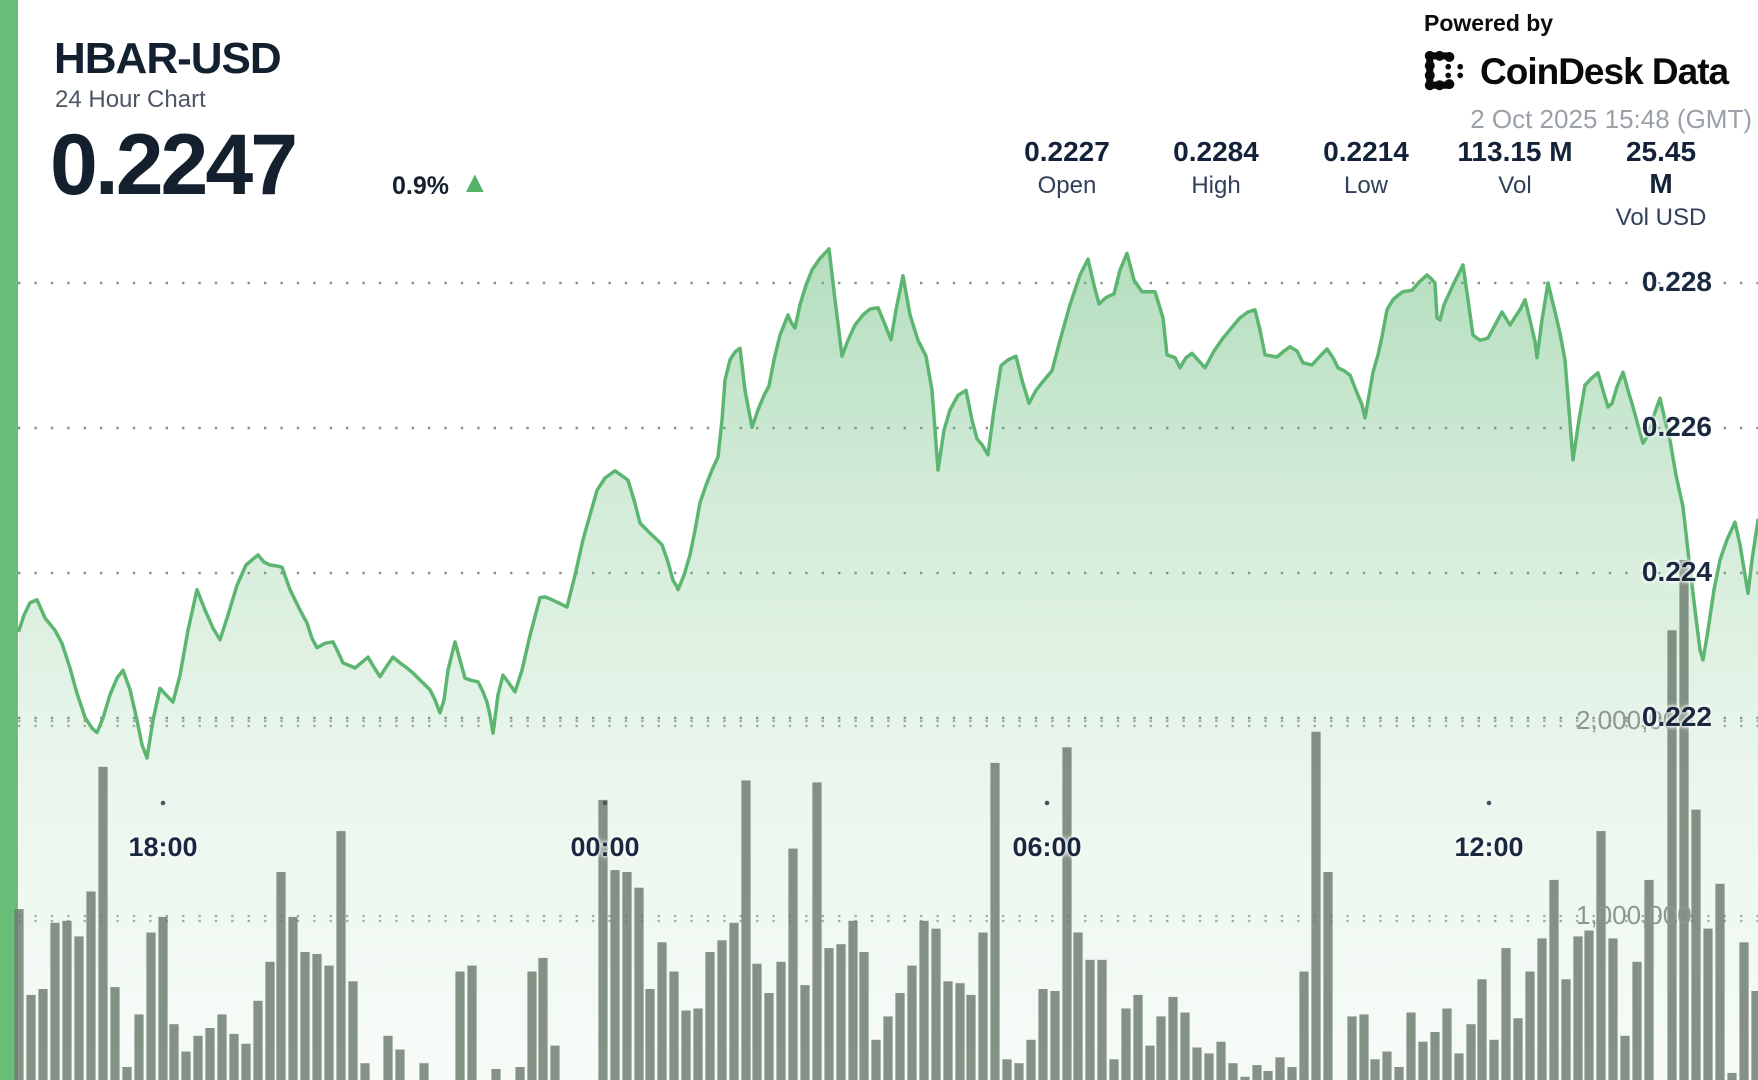 Image resolution: width=1758 pixels, height=1080 pixels. I want to click on stat-high-label: High, so click(1216, 185).